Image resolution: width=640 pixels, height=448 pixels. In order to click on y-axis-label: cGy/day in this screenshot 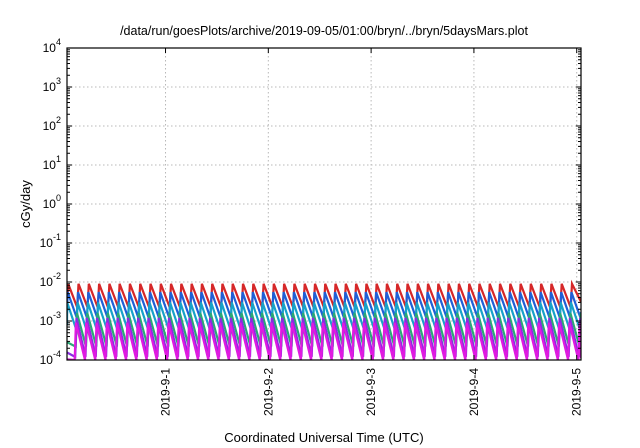, I will do `click(25, 204)`.